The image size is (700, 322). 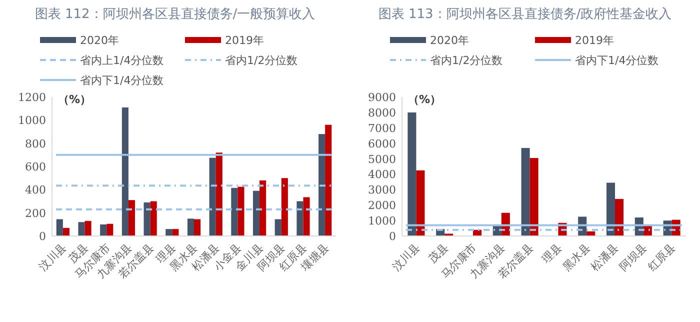 I want to click on x-tick-label: 茂县, so click(x=438, y=253).